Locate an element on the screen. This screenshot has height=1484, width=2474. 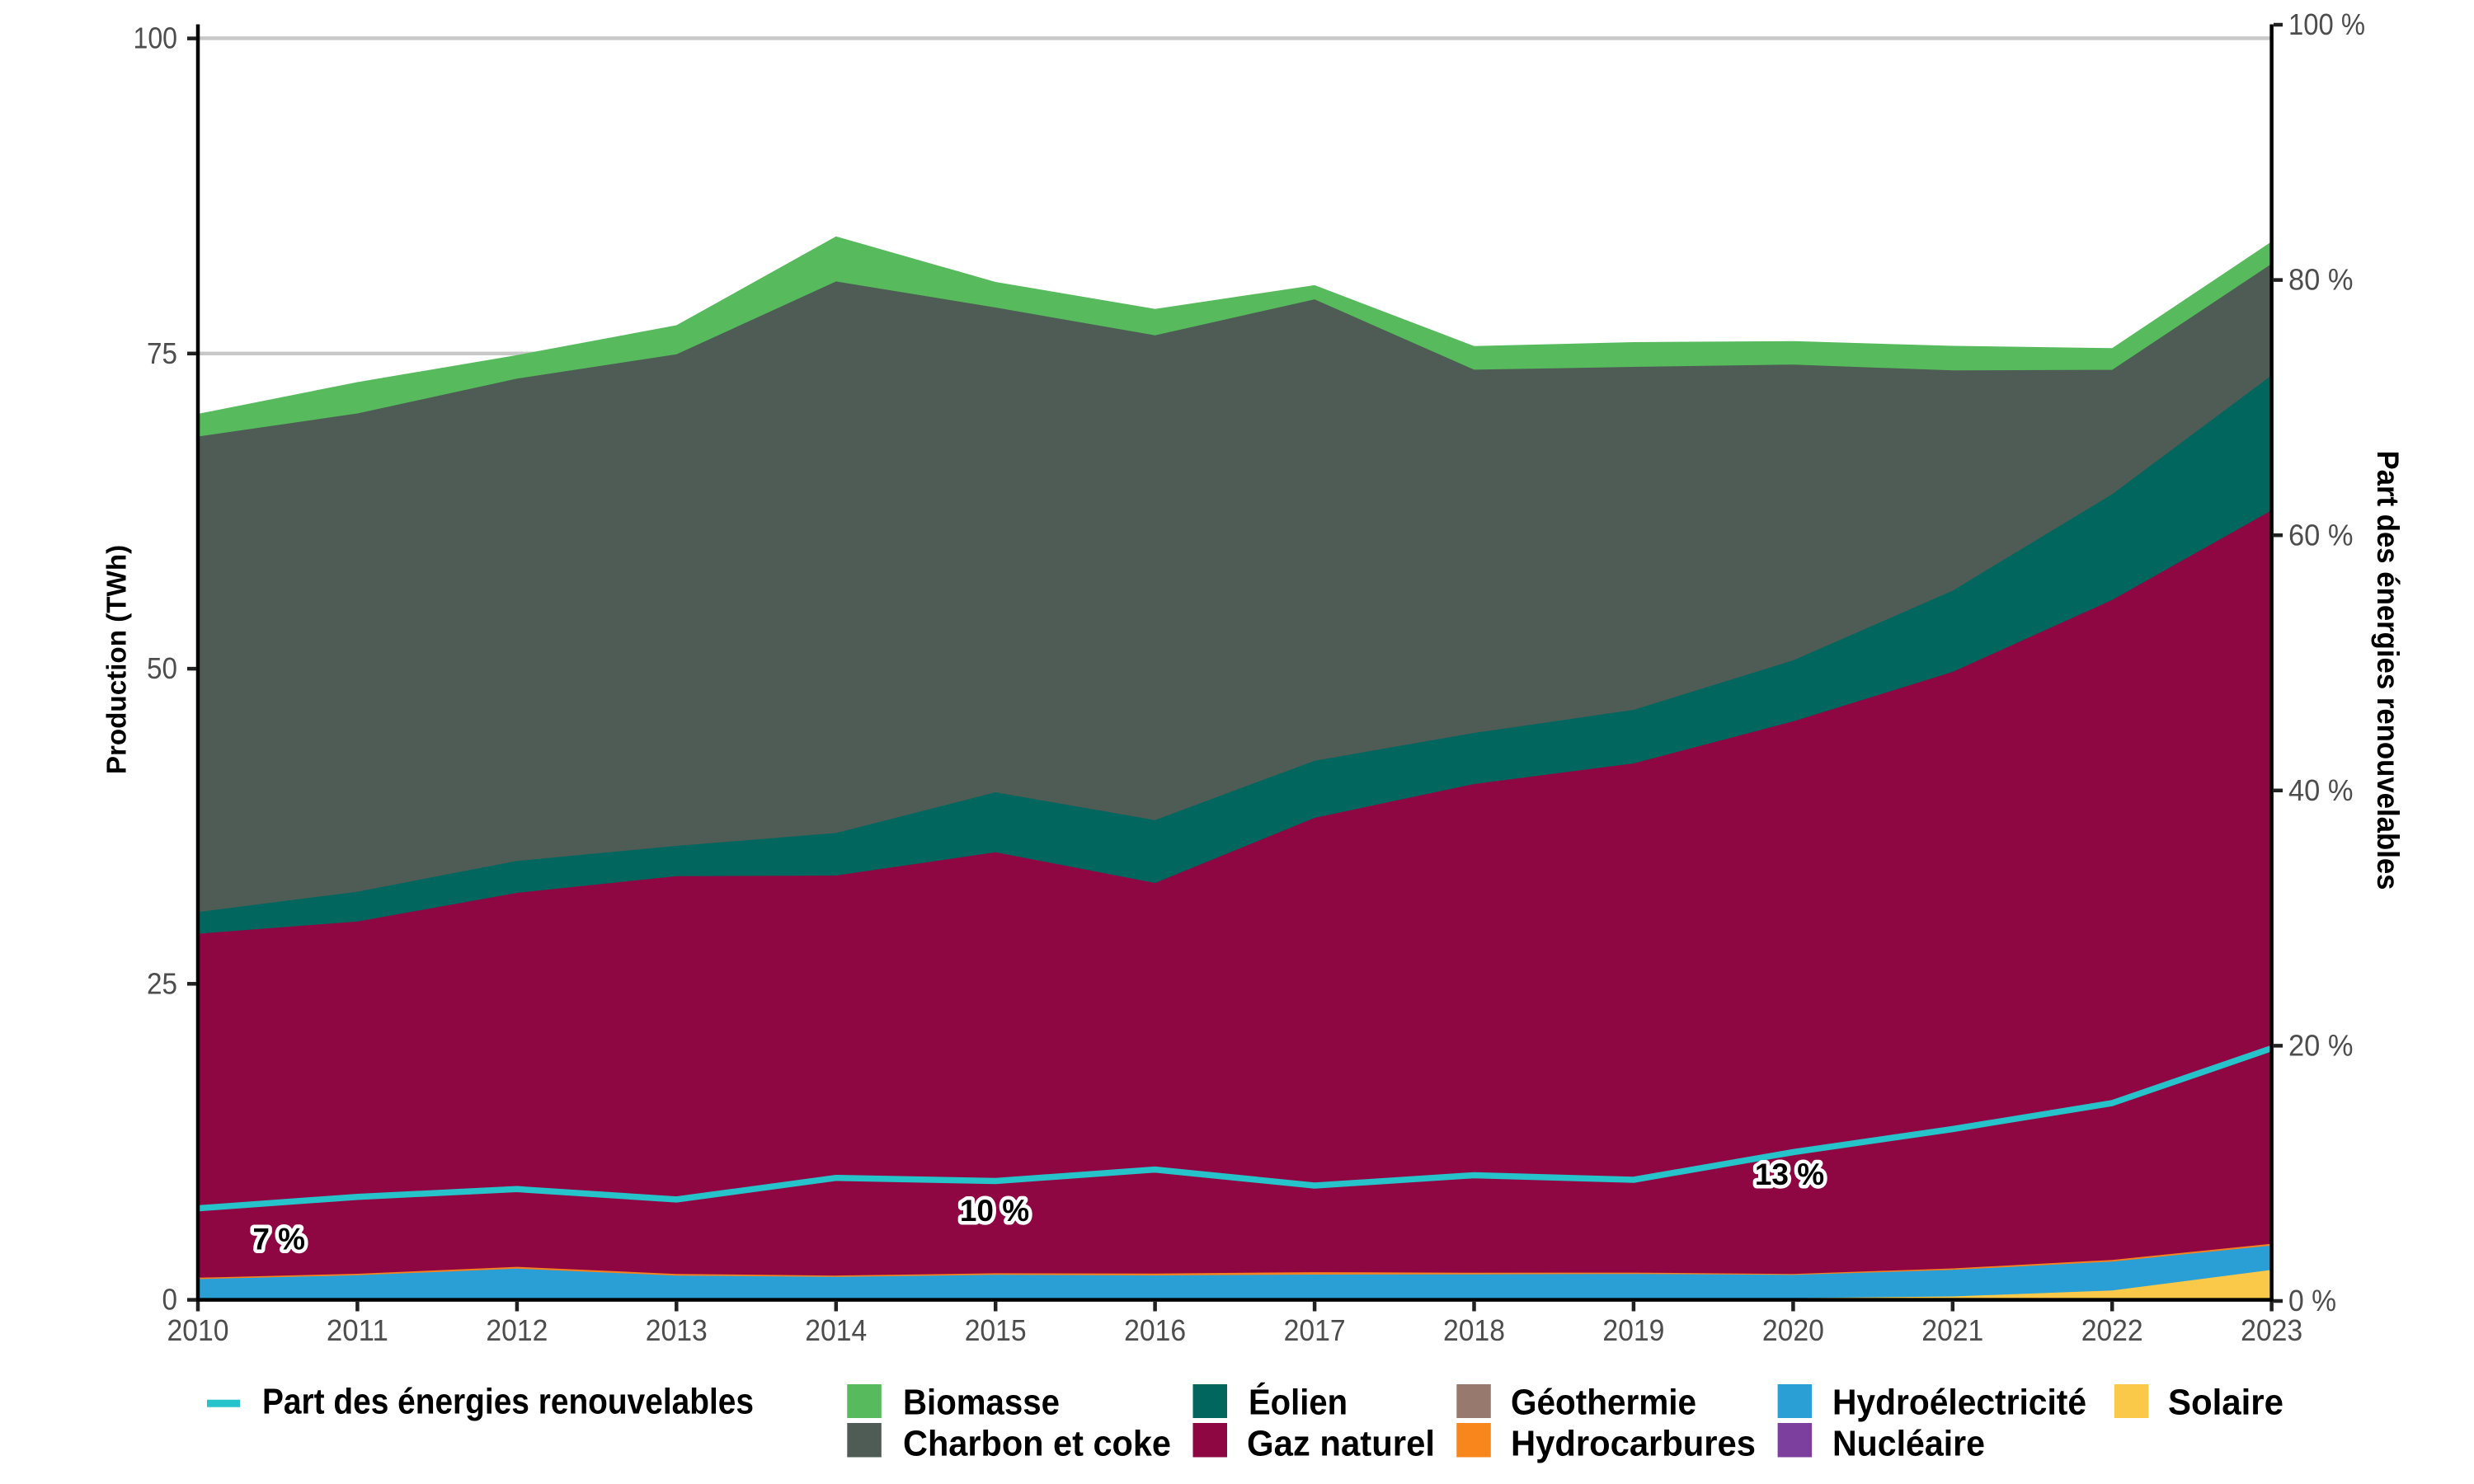
svg-text: 10 % is located at coordinates (994, 1211).